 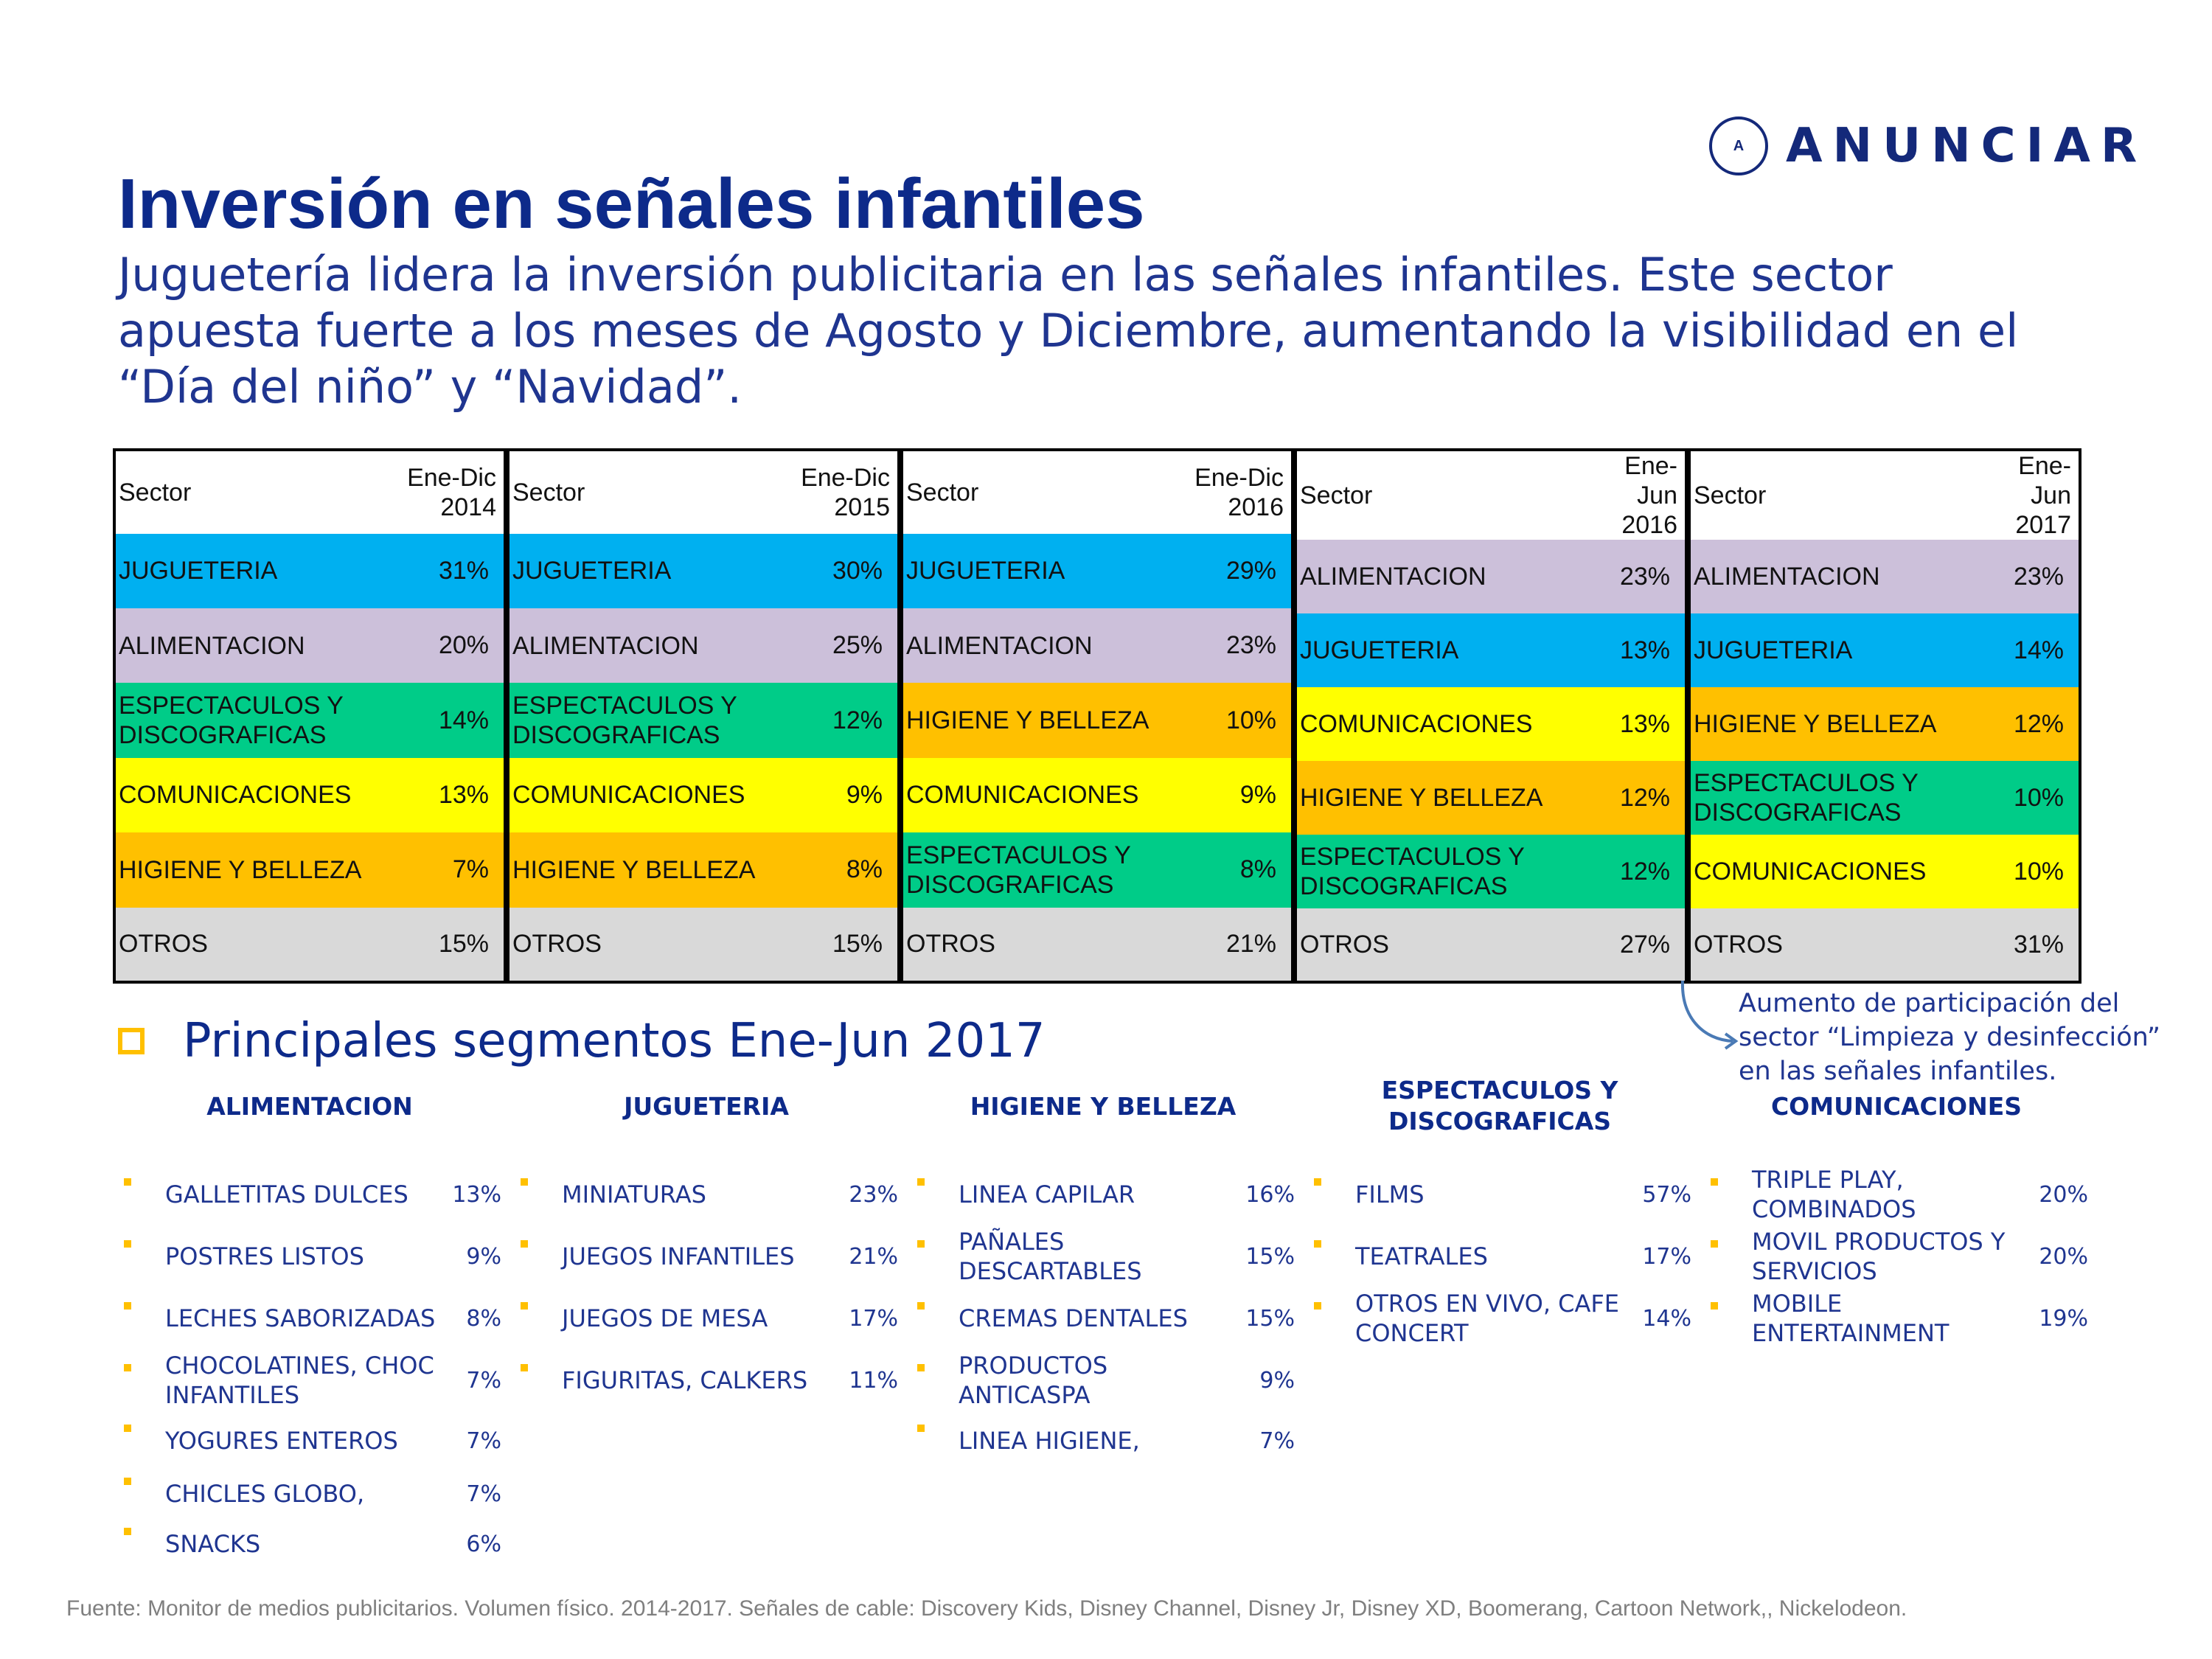 I want to click on segment-item-pct: 13%, so click(x=476, y=1194).